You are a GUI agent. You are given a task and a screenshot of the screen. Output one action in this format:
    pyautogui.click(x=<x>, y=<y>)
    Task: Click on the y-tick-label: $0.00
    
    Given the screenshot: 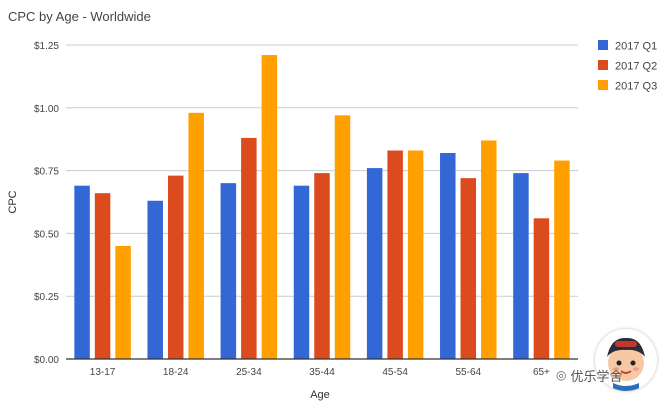 What is the action you would take?
    pyautogui.click(x=46, y=360)
    